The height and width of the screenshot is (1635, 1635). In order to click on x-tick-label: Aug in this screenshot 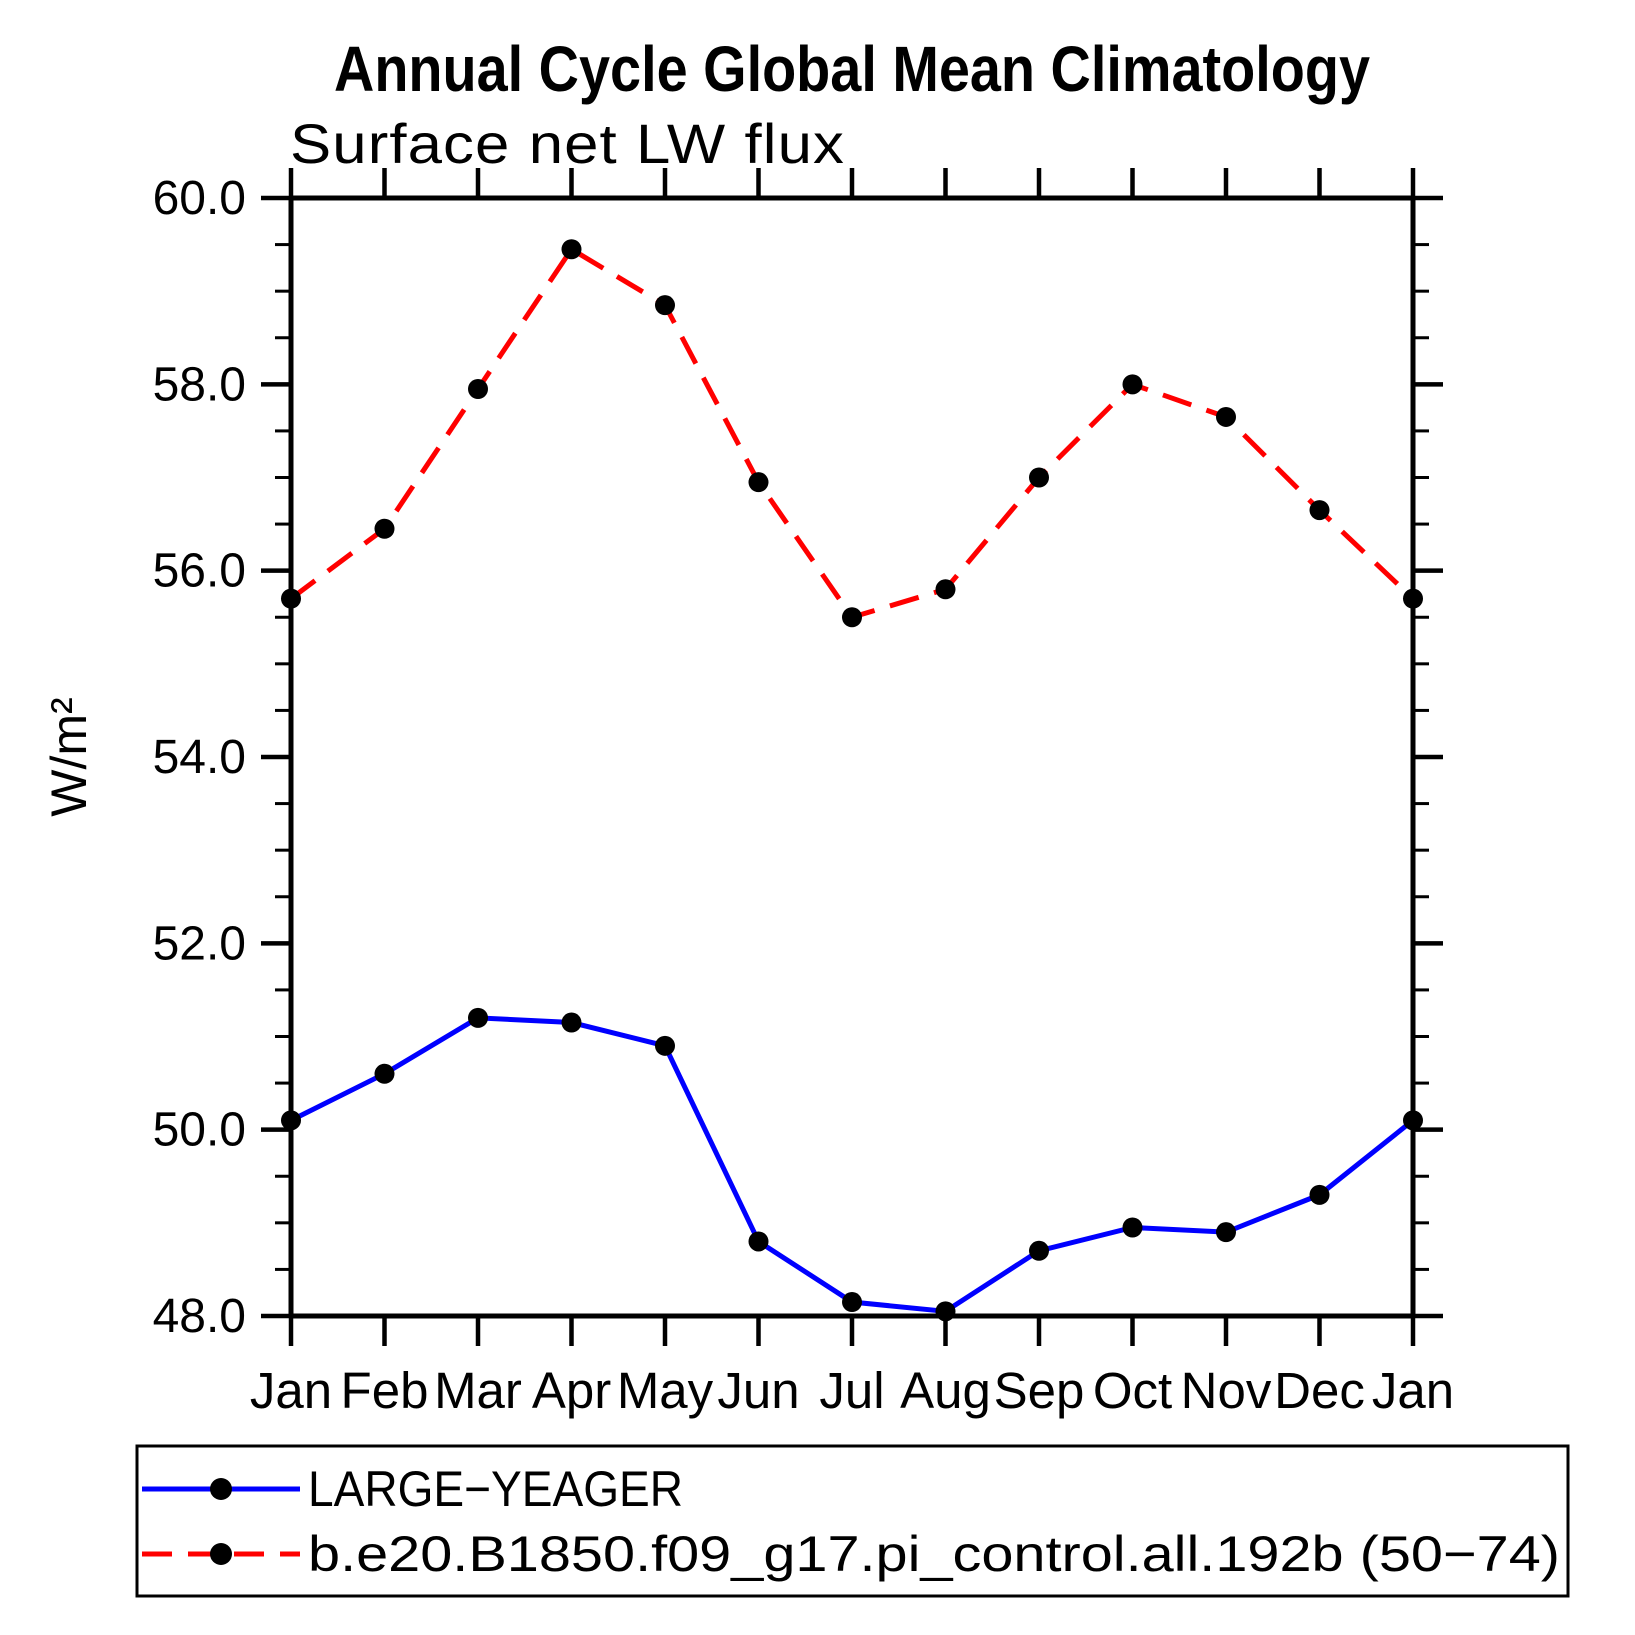, I will do `click(945, 1390)`.